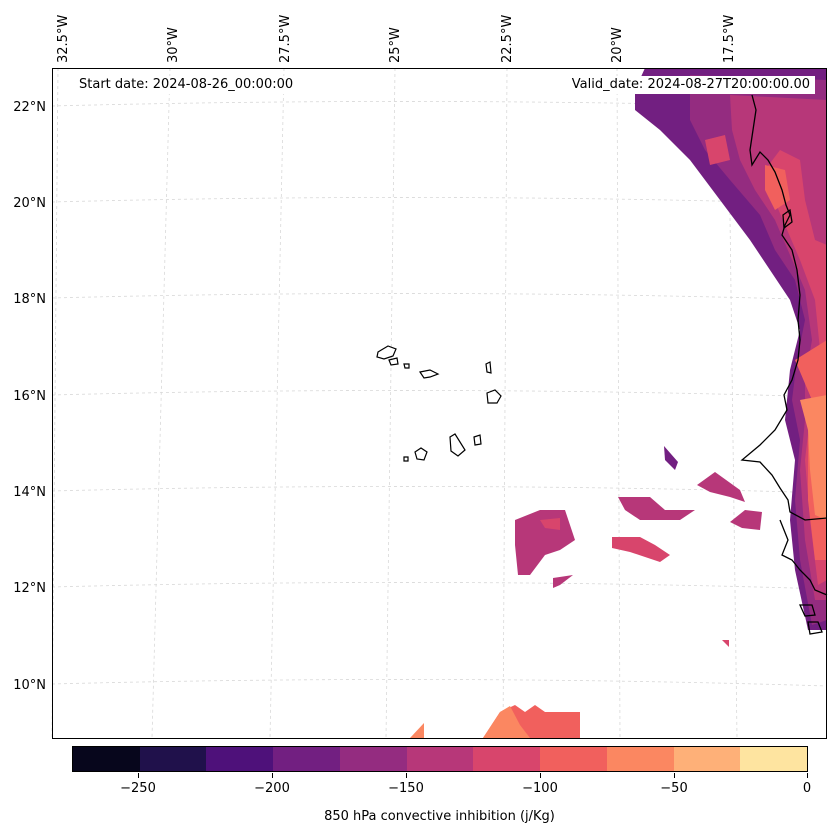 This screenshot has height=836, width=837. Describe the element at coordinates (285, 39) in the screenshot. I see `lon-label: 27.5°W` at that location.